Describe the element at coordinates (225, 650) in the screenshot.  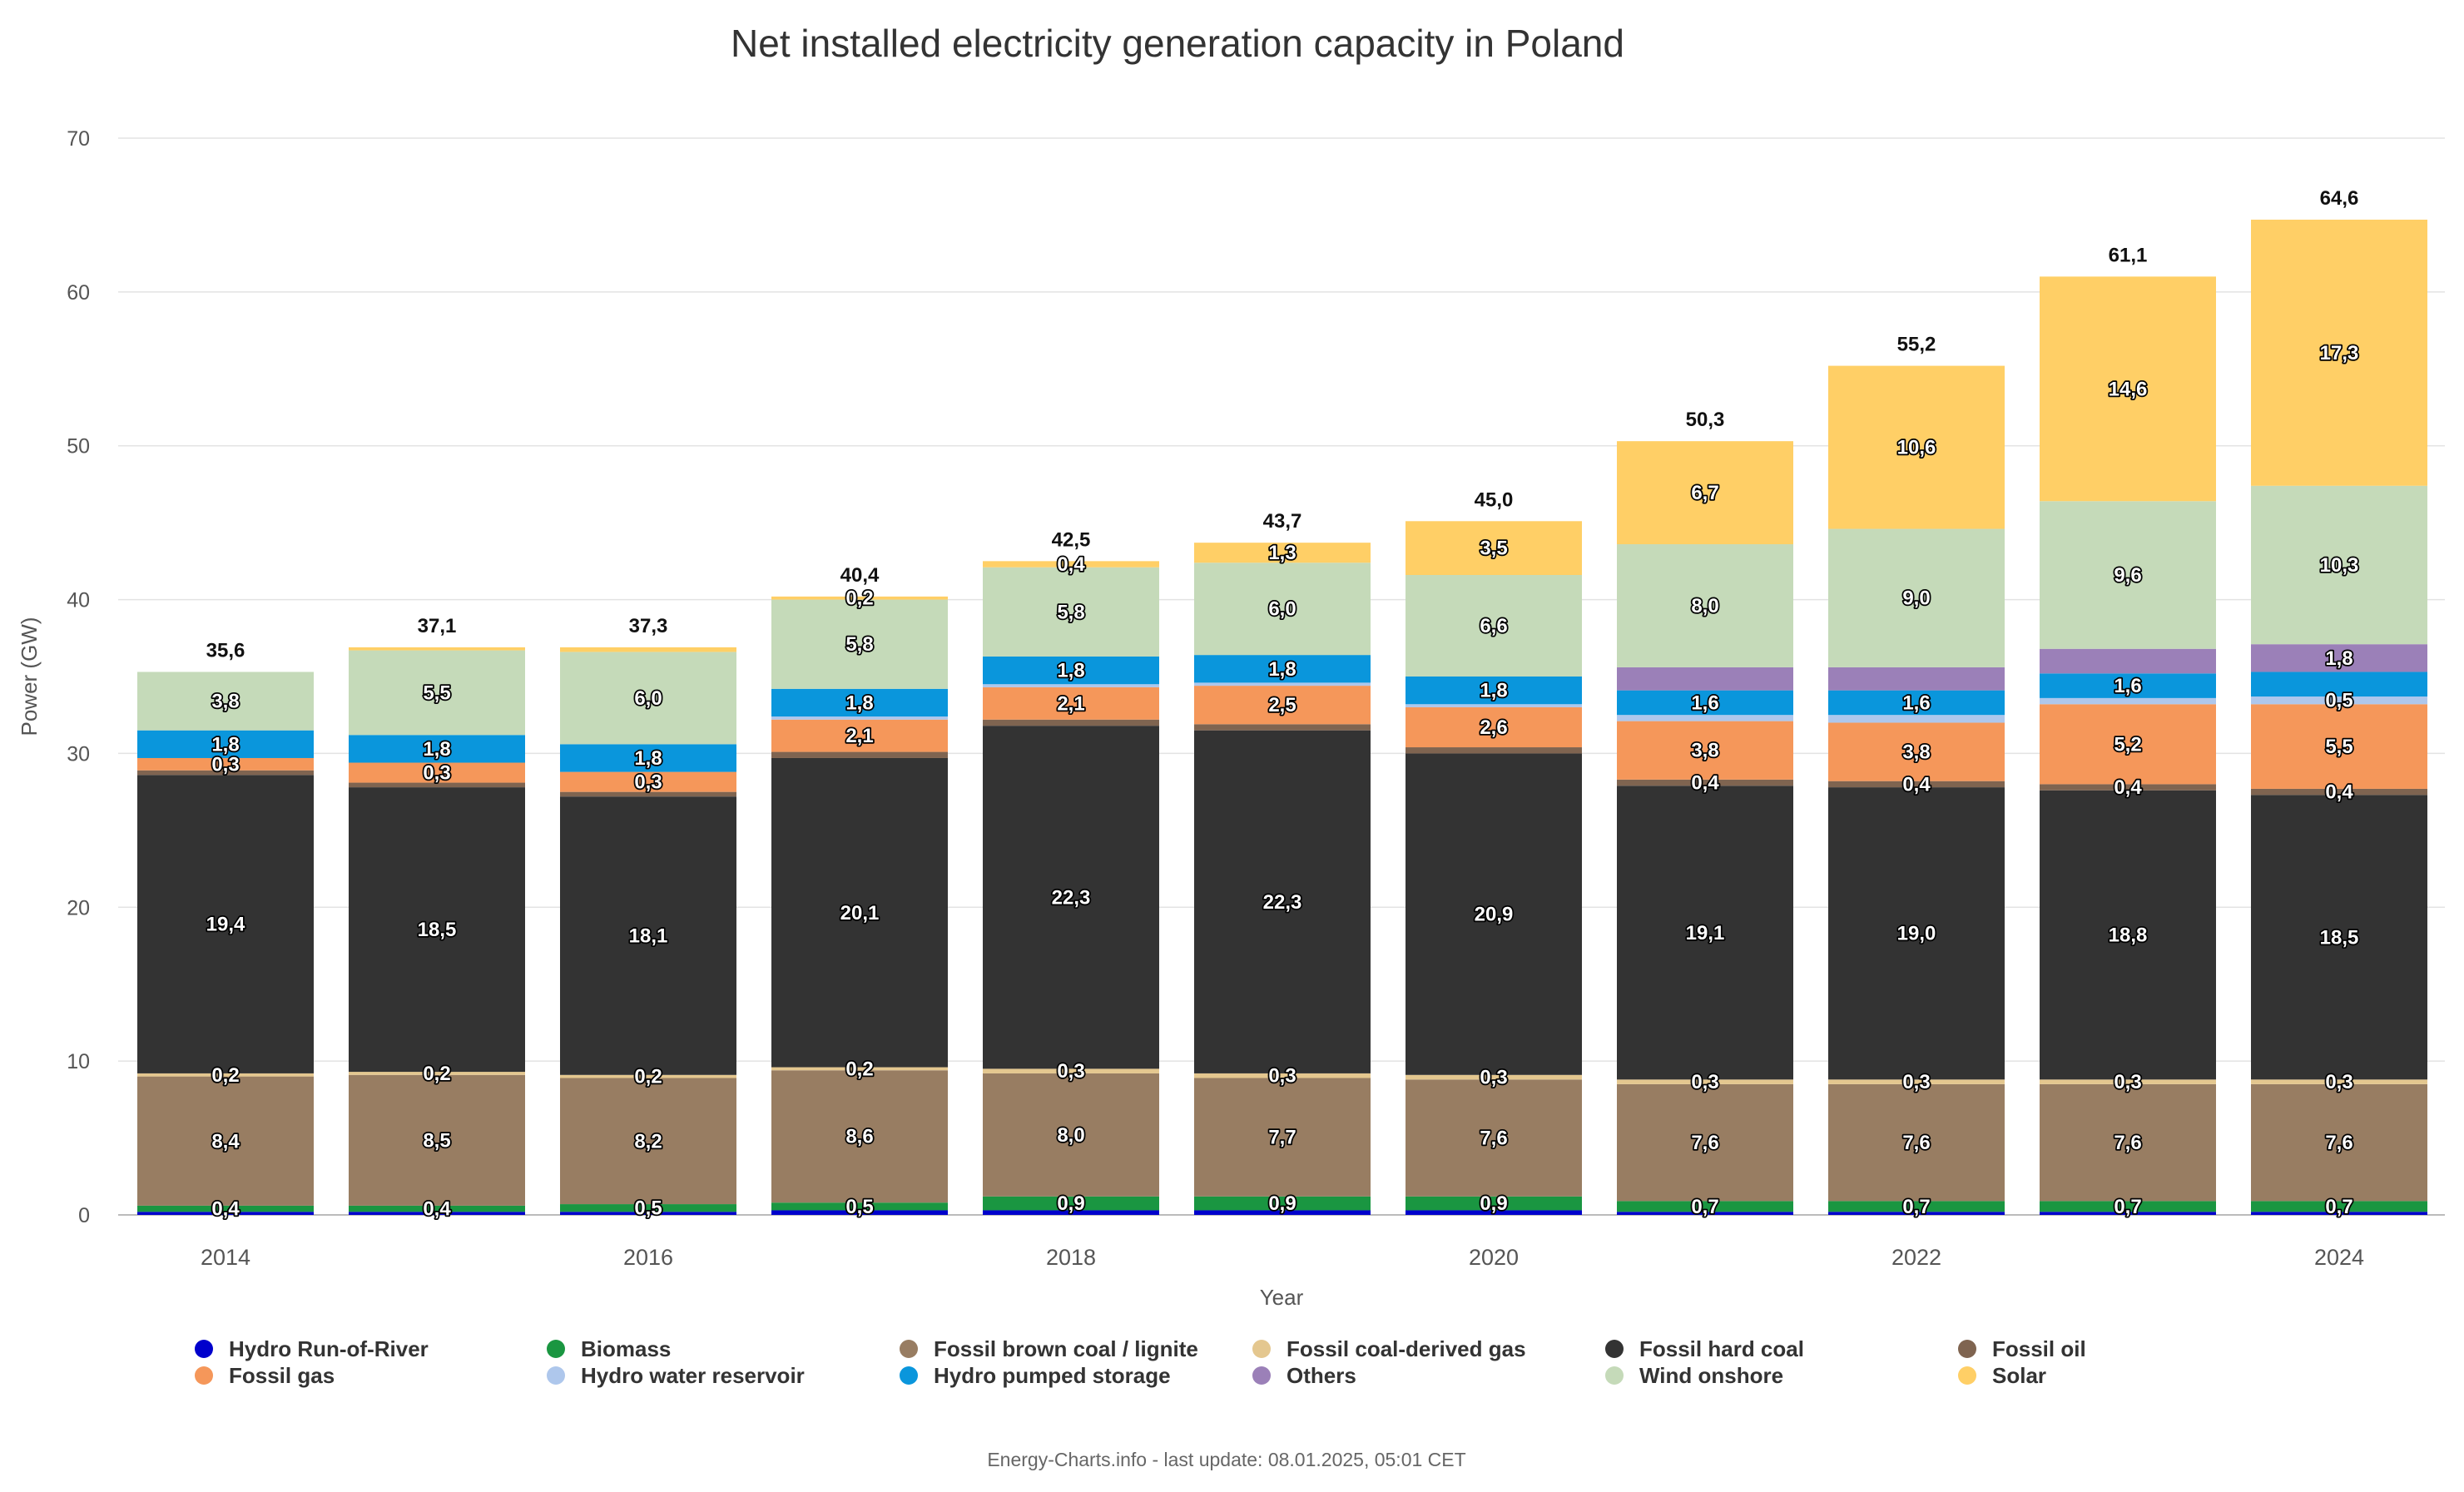
I see `total-value-label: 35,6` at that location.